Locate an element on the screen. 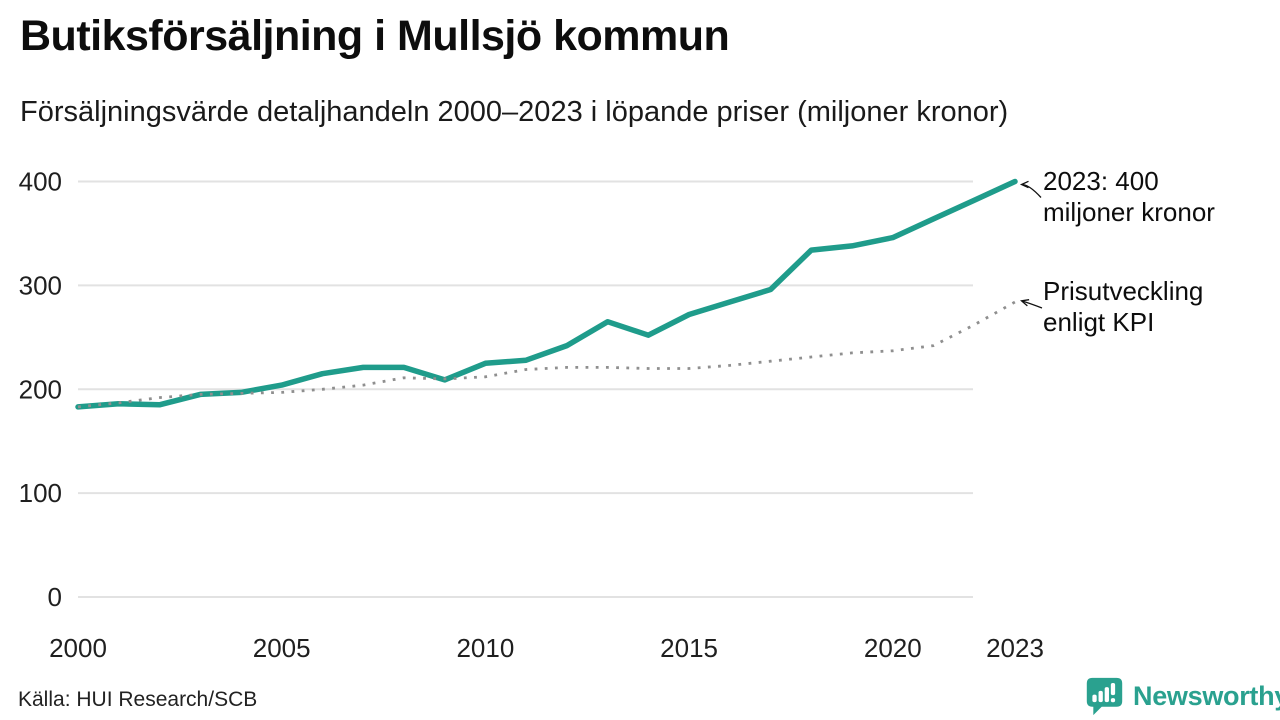 The image size is (1280, 720). newsworthy-logo: Newsworthy is located at coordinates (1182, 696).